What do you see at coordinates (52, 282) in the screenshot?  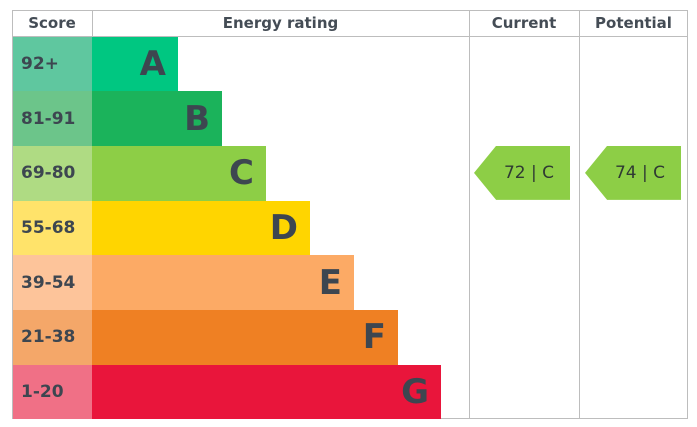 I see `score-range: 39-54` at bounding box center [52, 282].